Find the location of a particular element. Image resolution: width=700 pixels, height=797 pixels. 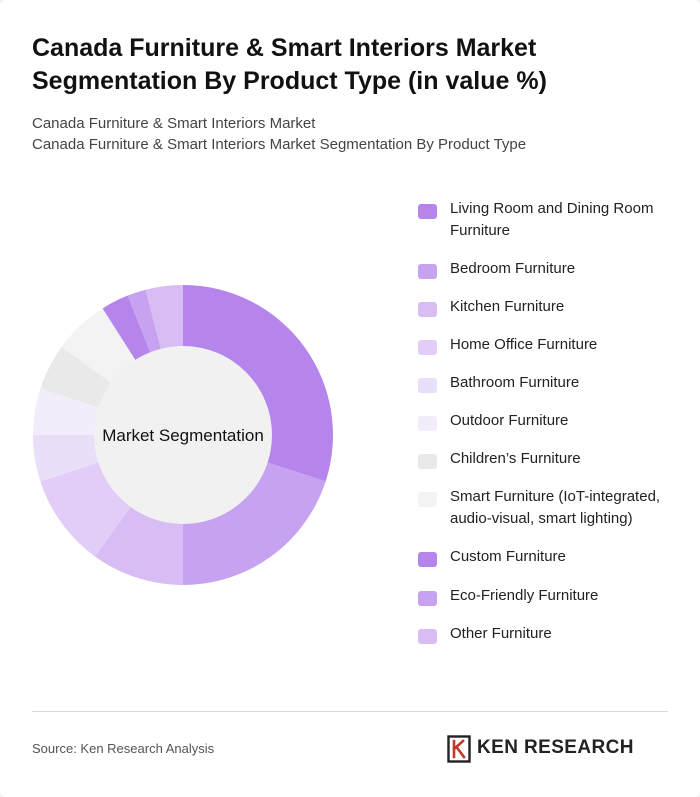

brand-logo: KEN RESEARCH is located at coordinates (558, 749).